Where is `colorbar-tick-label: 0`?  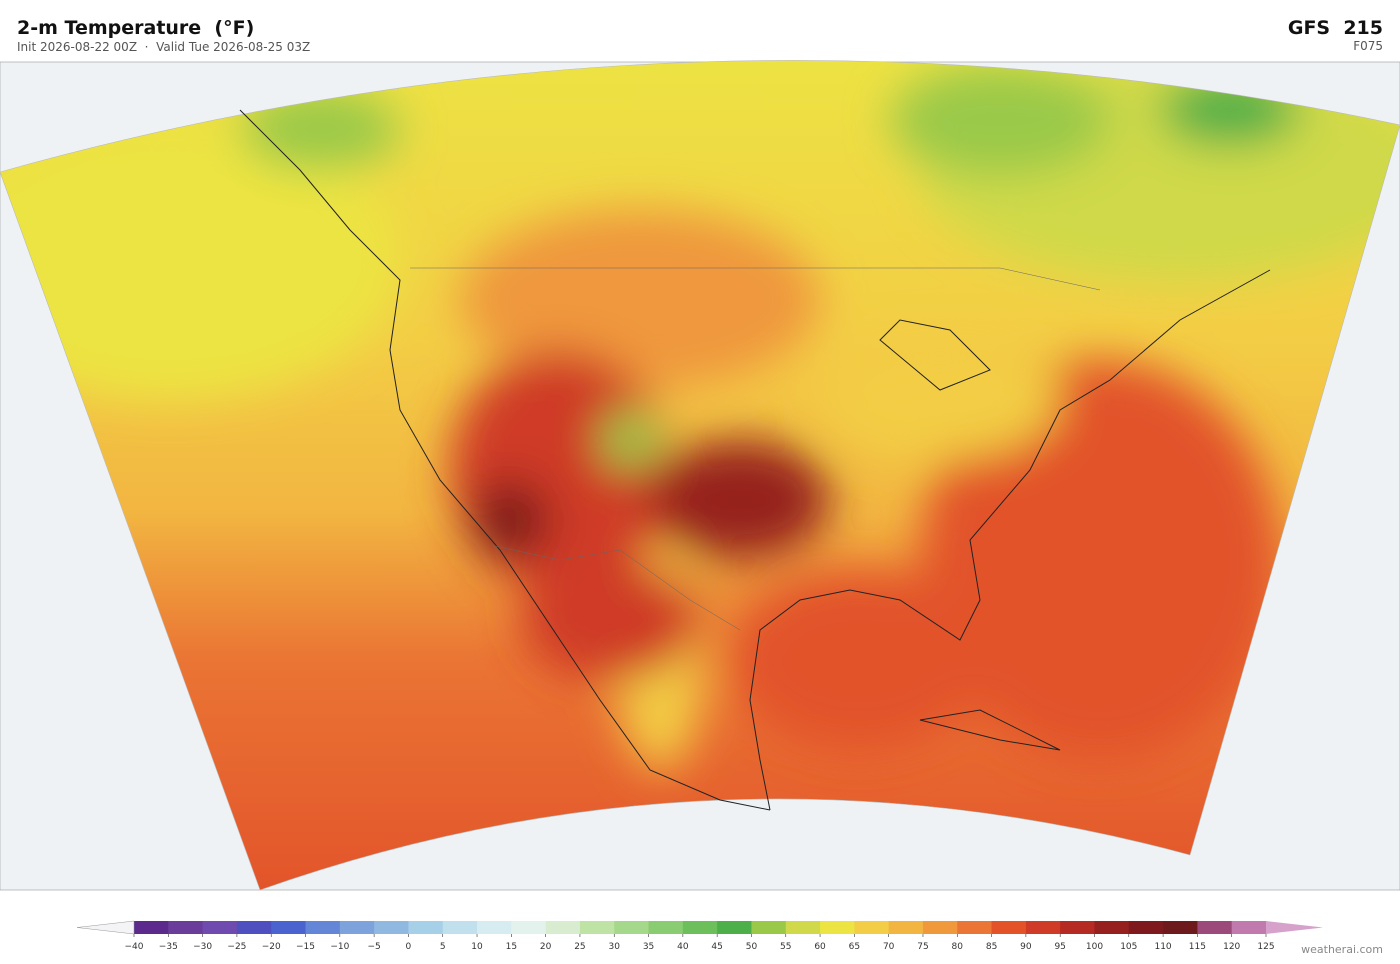 colorbar-tick-label: 0 is located at coordinates (409, 947).